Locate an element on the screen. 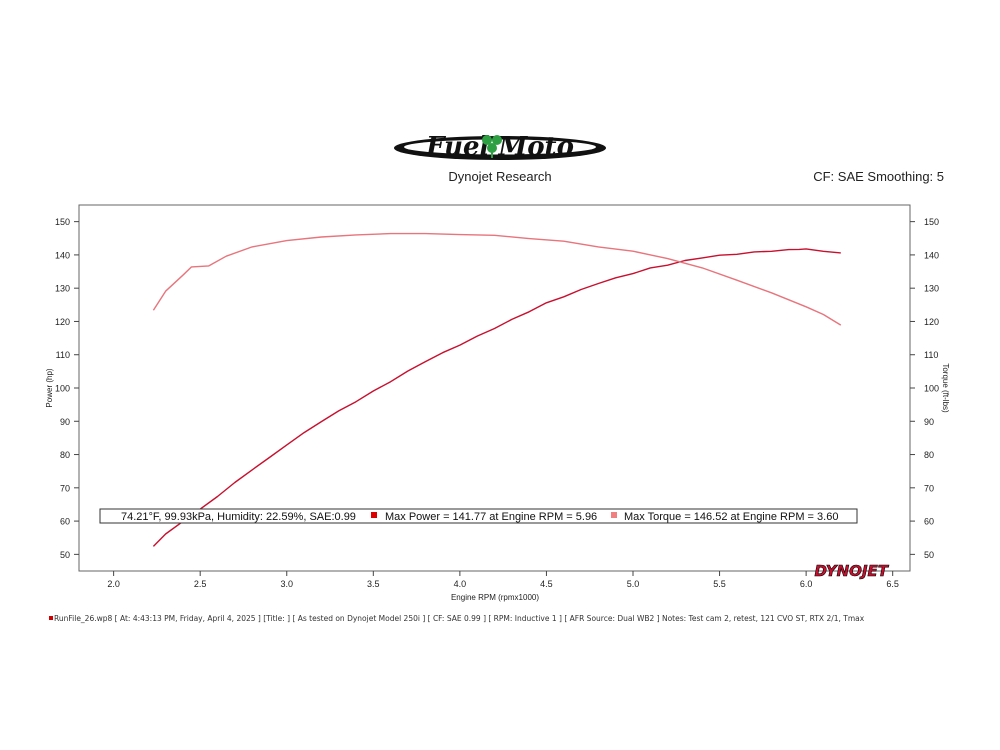  right-tick-label: 60 is located at coordinates (929, 522).